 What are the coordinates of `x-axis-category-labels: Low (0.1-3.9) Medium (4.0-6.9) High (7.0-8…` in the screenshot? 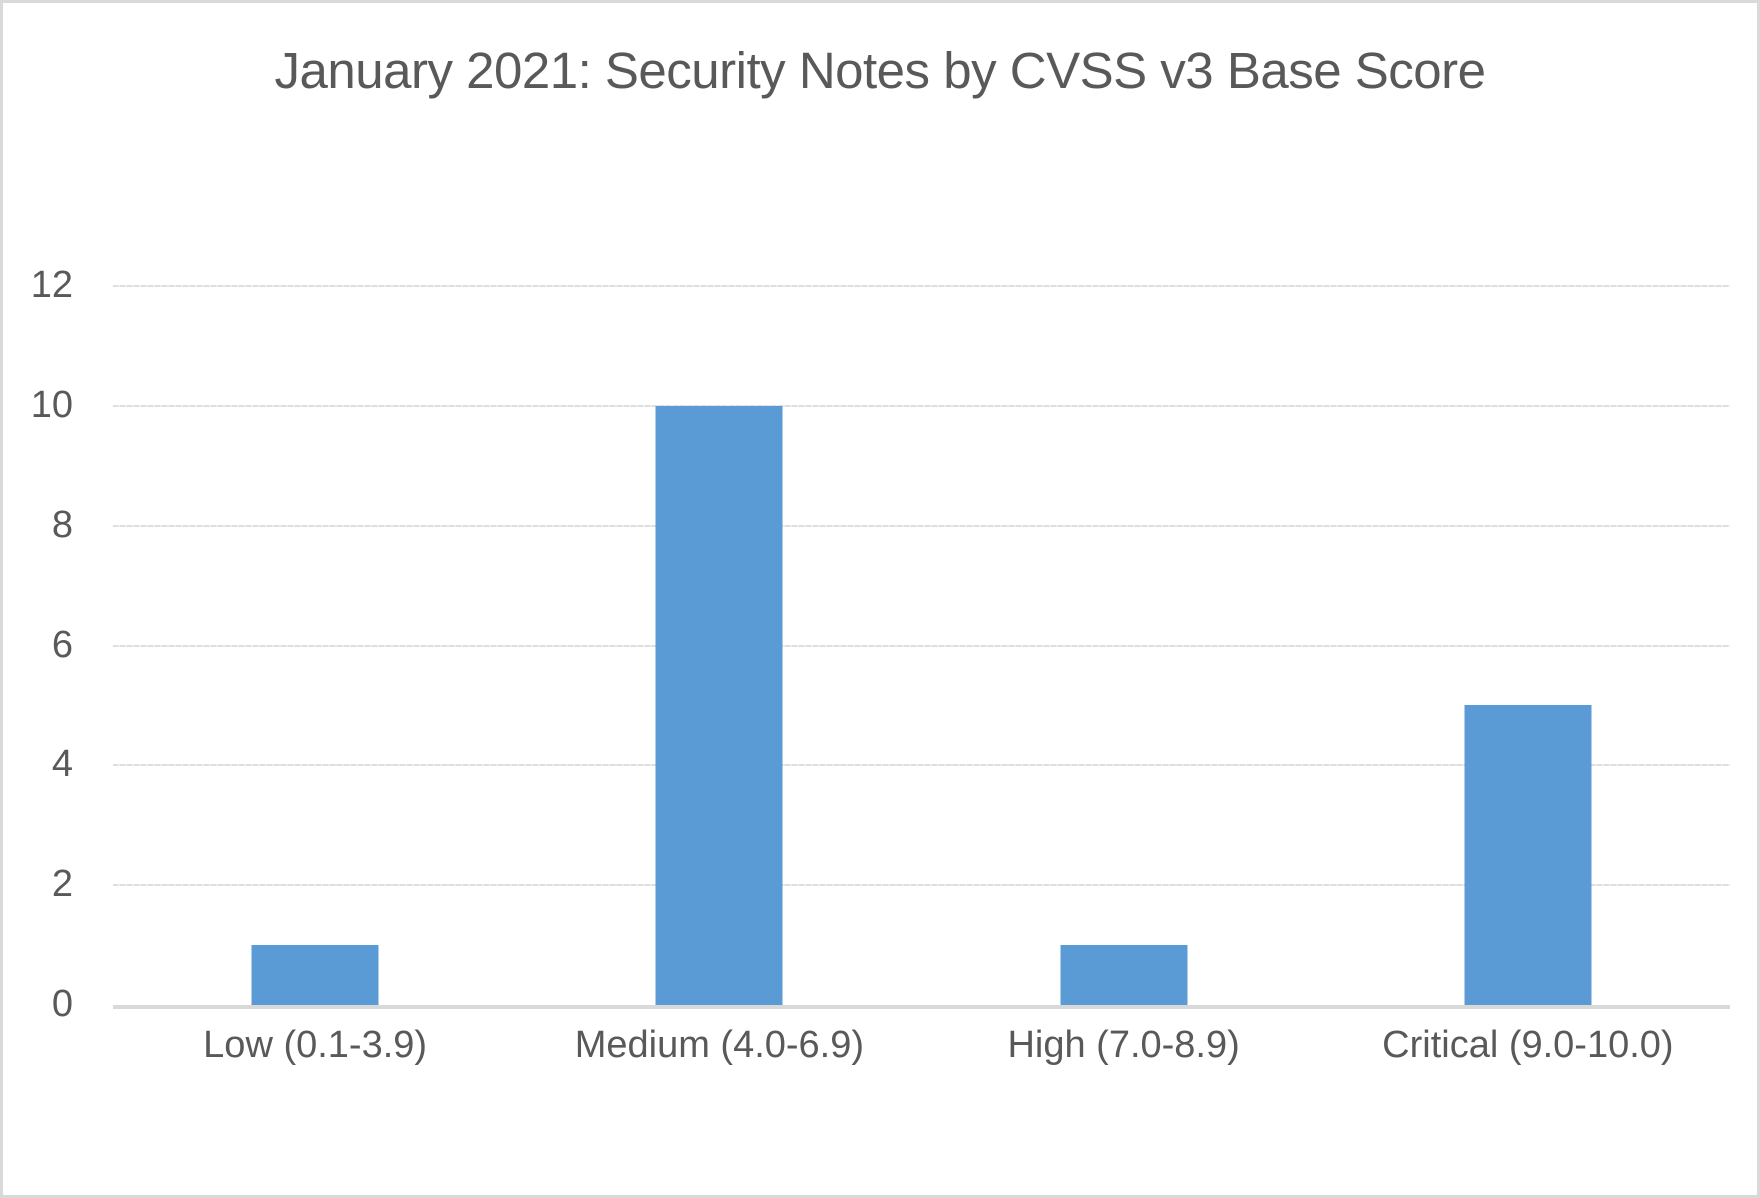 It's located at (921, 1045).